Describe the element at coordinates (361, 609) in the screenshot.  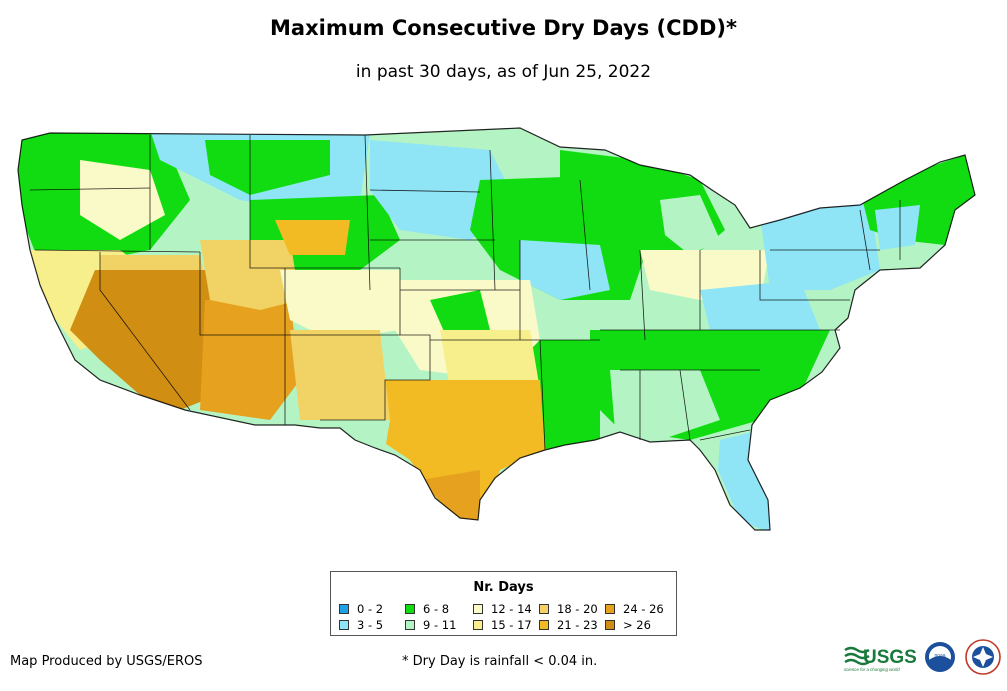
I see `legend-item: 0 - 2` at that location.